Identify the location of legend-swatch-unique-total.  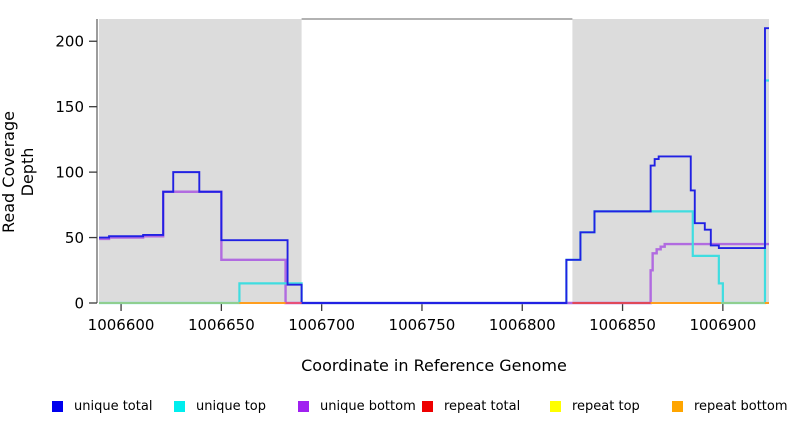
(57, 406).